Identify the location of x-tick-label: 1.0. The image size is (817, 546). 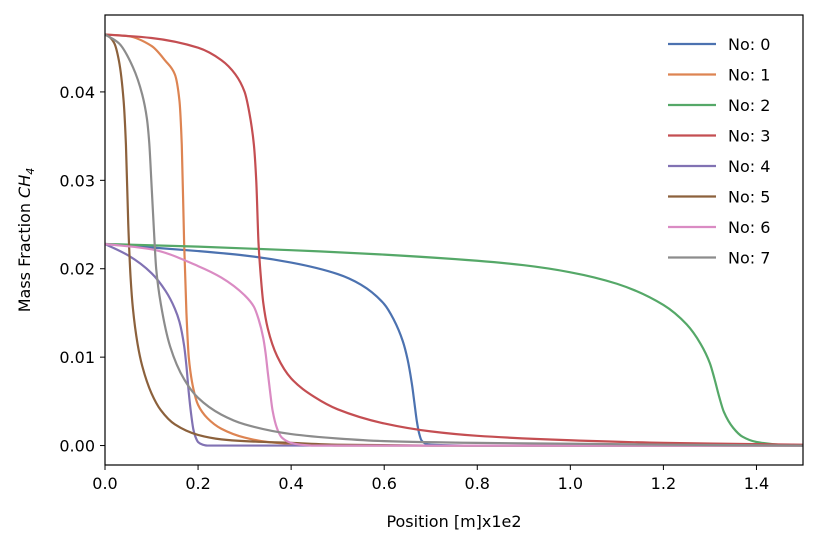
(570, 483).